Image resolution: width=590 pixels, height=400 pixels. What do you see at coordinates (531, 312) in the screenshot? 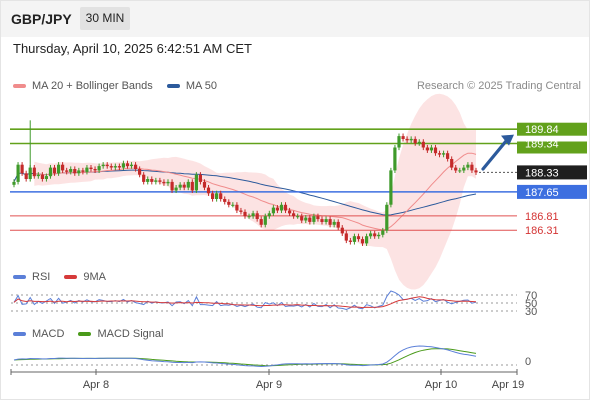
I see `rsi-level-label-30: 30` at bounding box center [531, 312].